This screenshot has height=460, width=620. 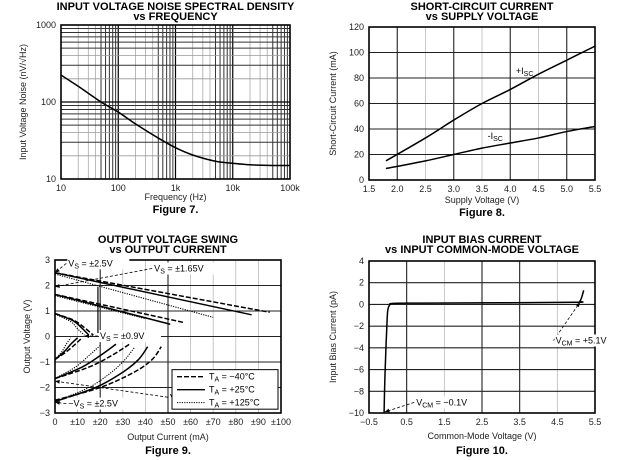 I want to click on x-tick-label: ±100, so click(x=281, y=422).